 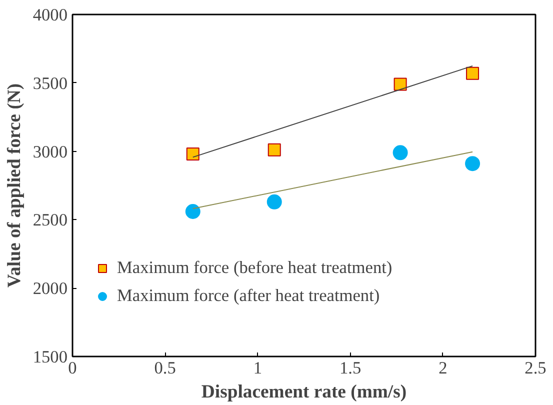 What do you see at coordinates (304, 392) in the screenshot?
I see `x-axis-title: Displacement rate (mm/s)` at bounding box center [304, 392].